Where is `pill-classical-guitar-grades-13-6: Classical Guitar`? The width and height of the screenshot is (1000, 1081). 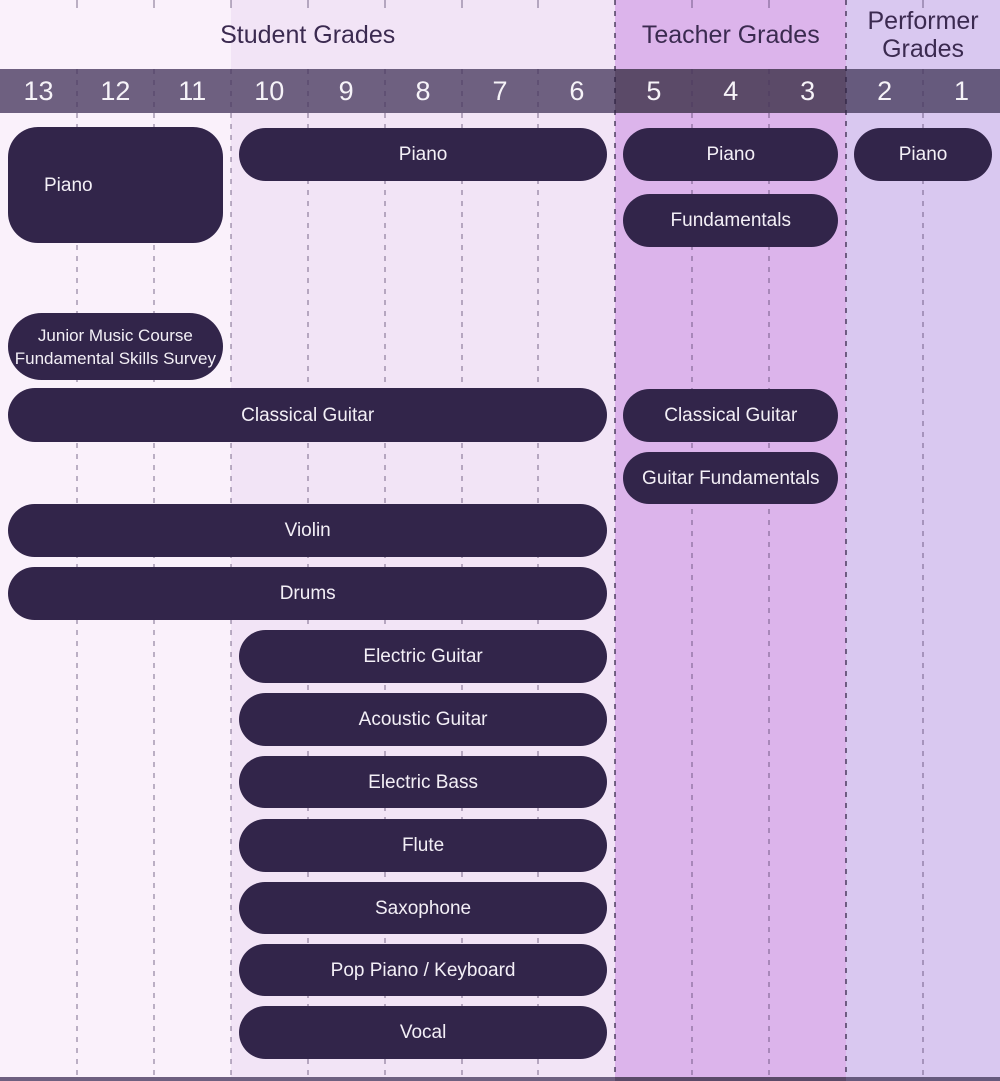 pill-classical-guitar-grades-13-6: Classical Guitar is located at coordinates (308, 415).